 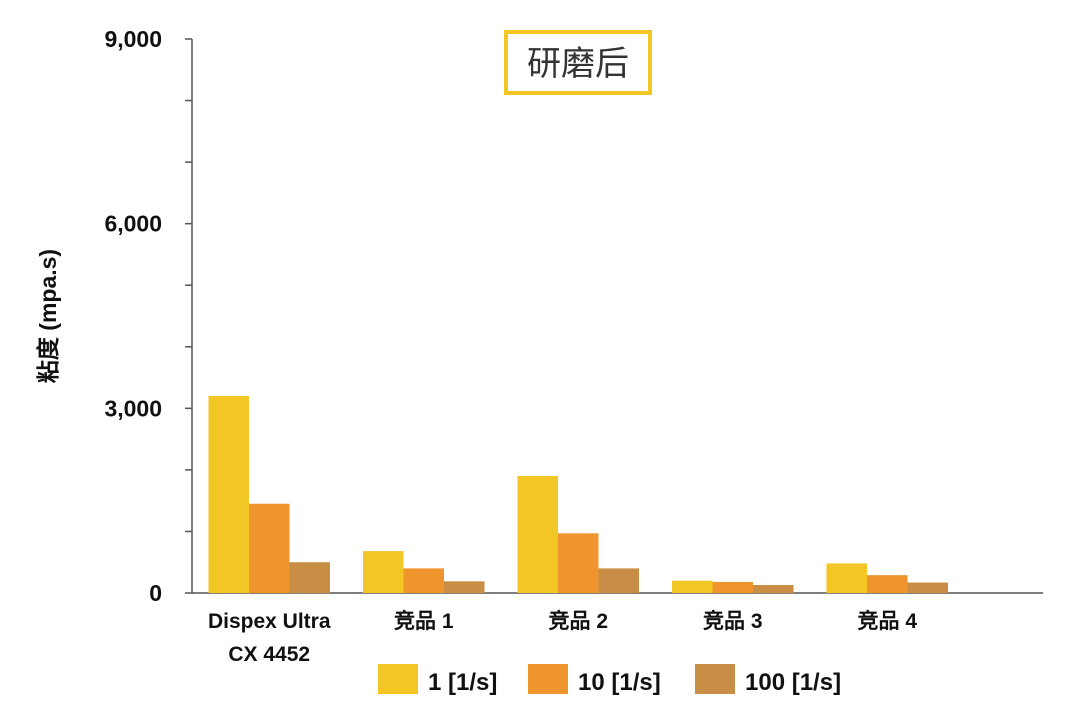 I want to click on chart-title-border, so click(x=578, y=62).